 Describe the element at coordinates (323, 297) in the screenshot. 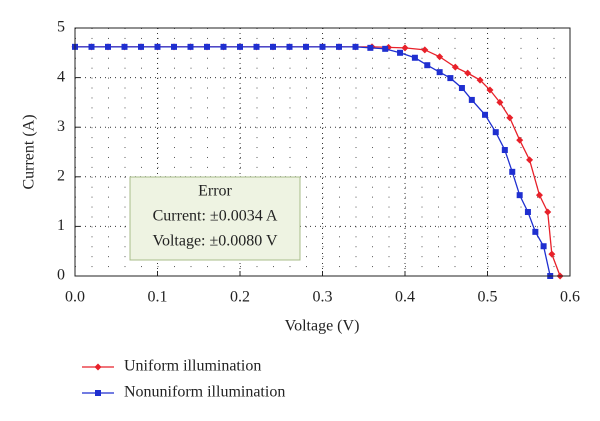

I see `x-tick-label: 0.3` at that location.